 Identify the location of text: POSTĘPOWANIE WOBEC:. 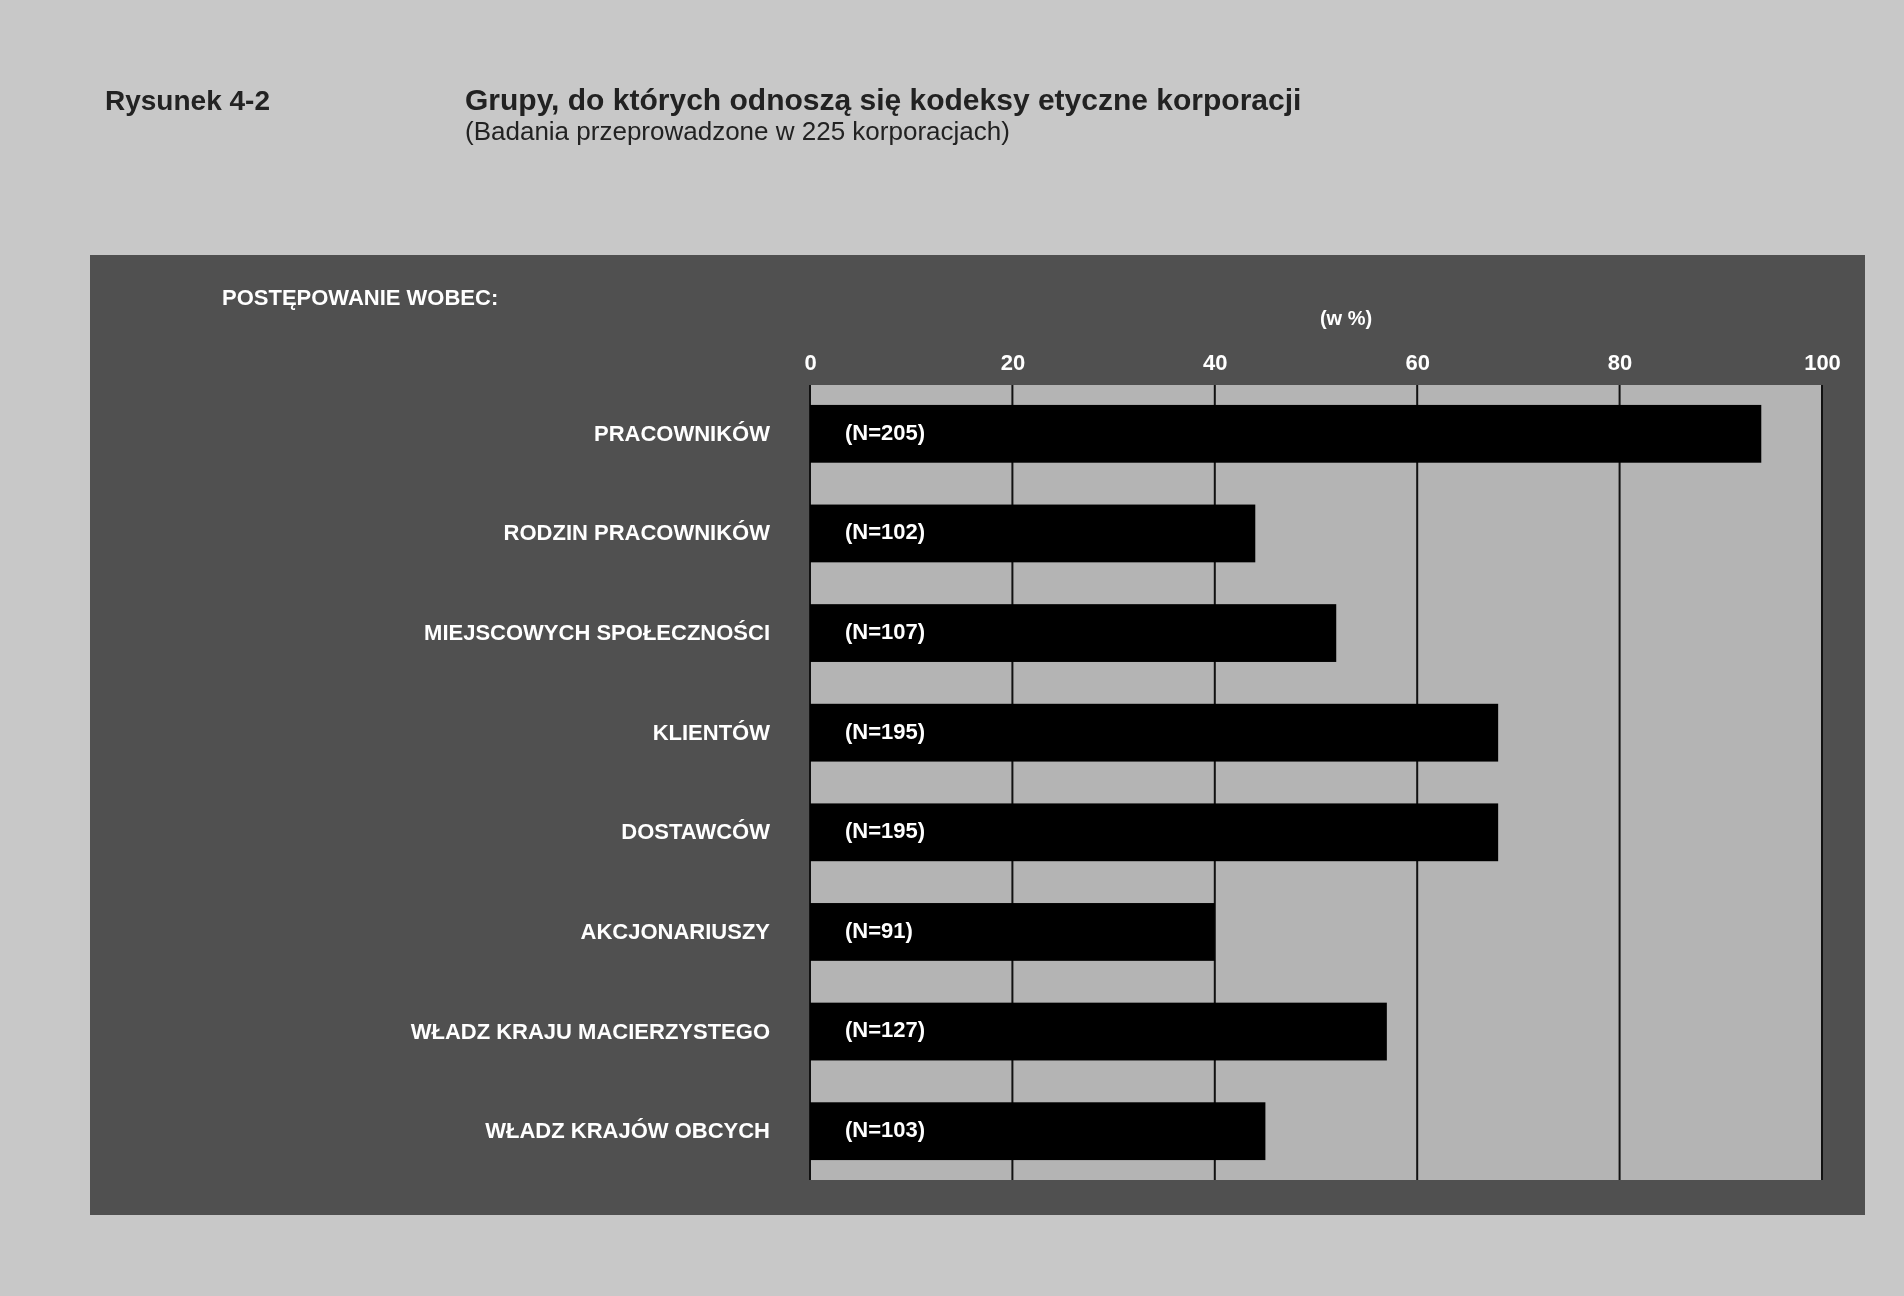
(360, 297).